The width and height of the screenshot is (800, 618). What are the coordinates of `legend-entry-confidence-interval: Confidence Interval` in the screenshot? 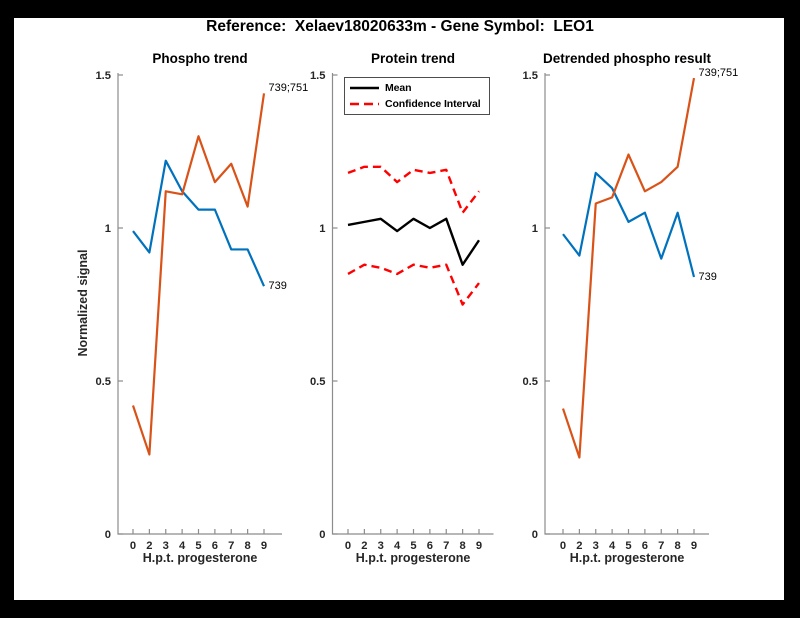 It's located at (433, 104).